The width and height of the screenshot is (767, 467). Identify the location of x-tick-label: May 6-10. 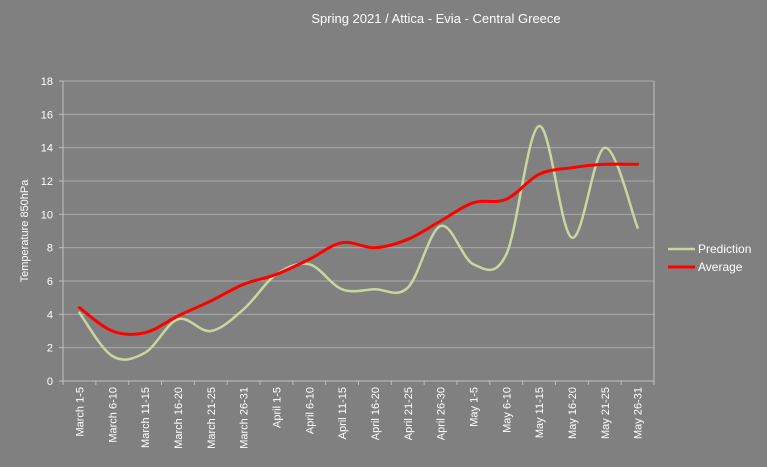
(507, 410).